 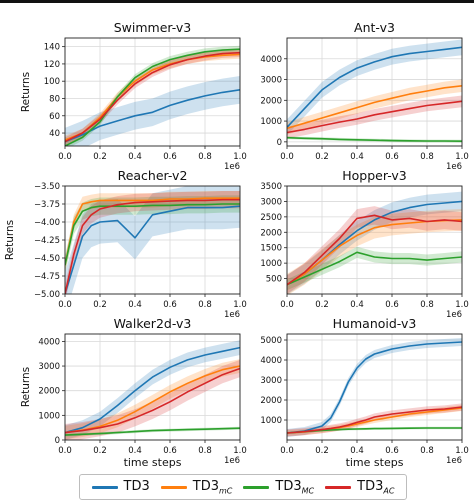 What do you see at coordinates (271, 187) in the screenshot?
I see `y-tick-label: 3500` at bounding box center [271, 187].